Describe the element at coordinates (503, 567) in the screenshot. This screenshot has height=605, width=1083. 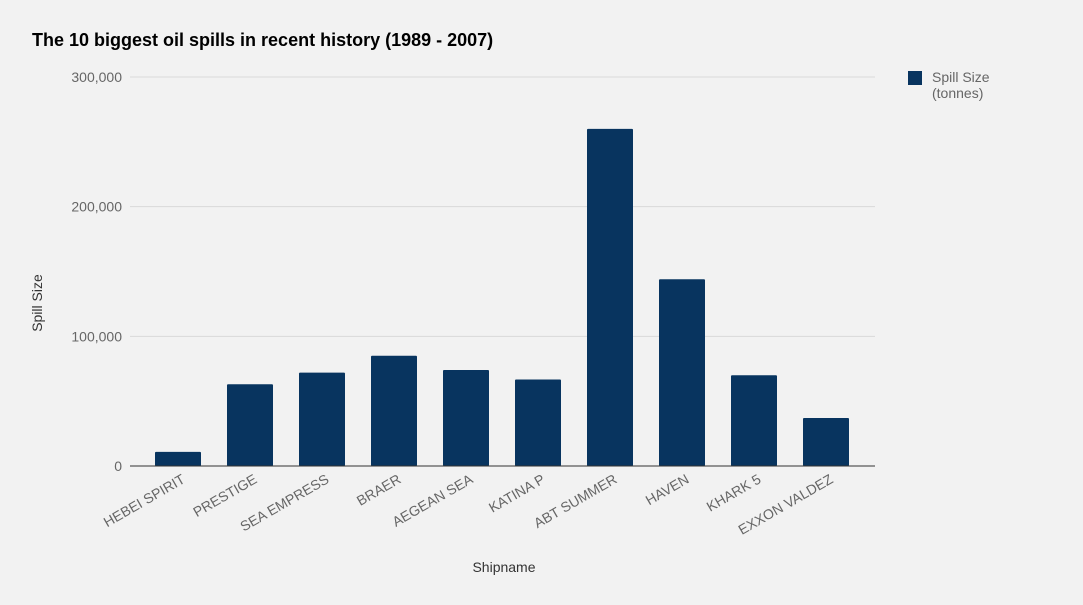
I see `x-axis-label: Shipname` at that location.